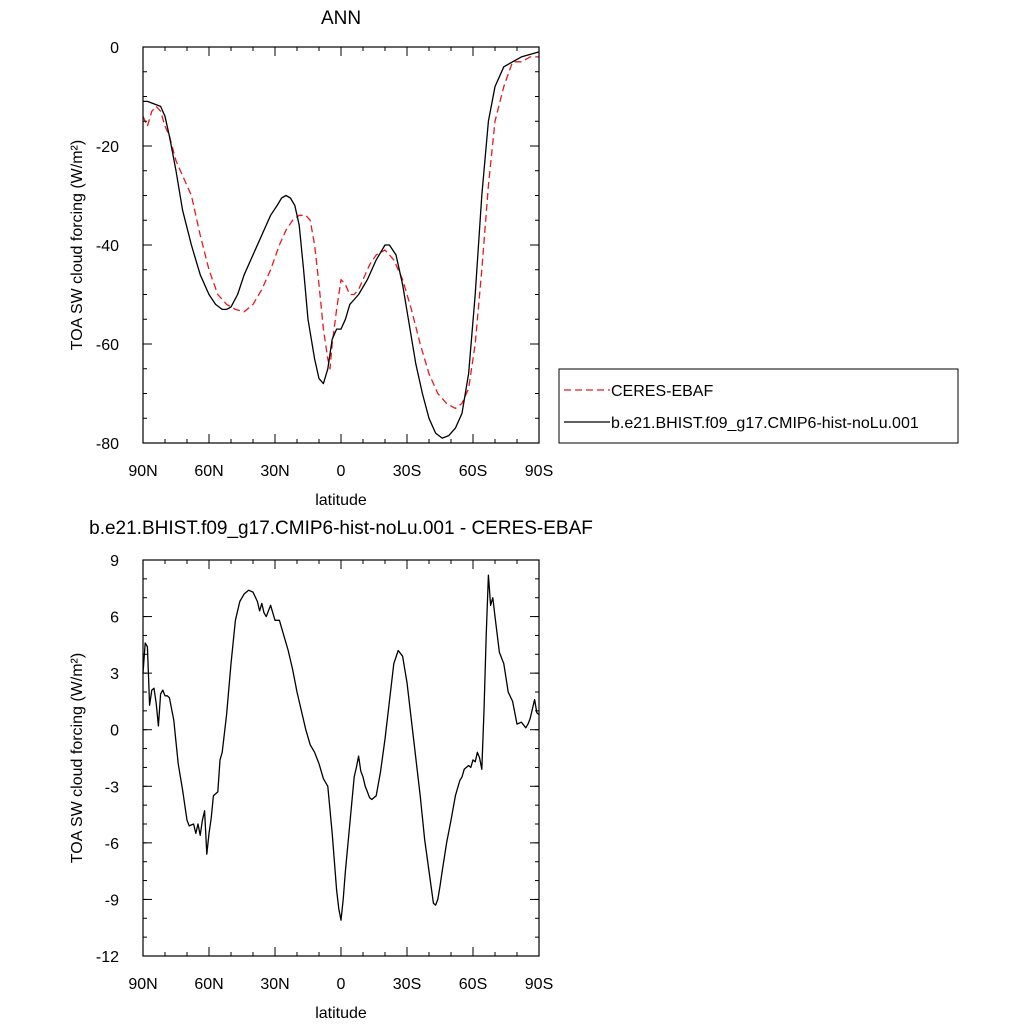  Describe the element at coordinates (107, 444) in the screenshot. I see `top-y-tick-label: -80` at that location.